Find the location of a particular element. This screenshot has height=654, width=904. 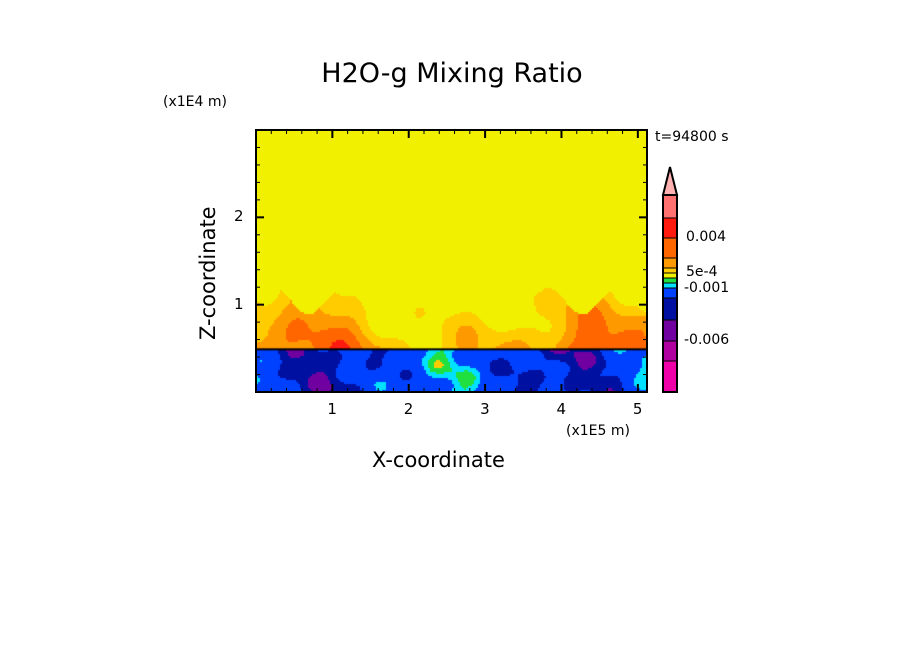

x-tick-label: 3 is located at coordinates (485, 409).